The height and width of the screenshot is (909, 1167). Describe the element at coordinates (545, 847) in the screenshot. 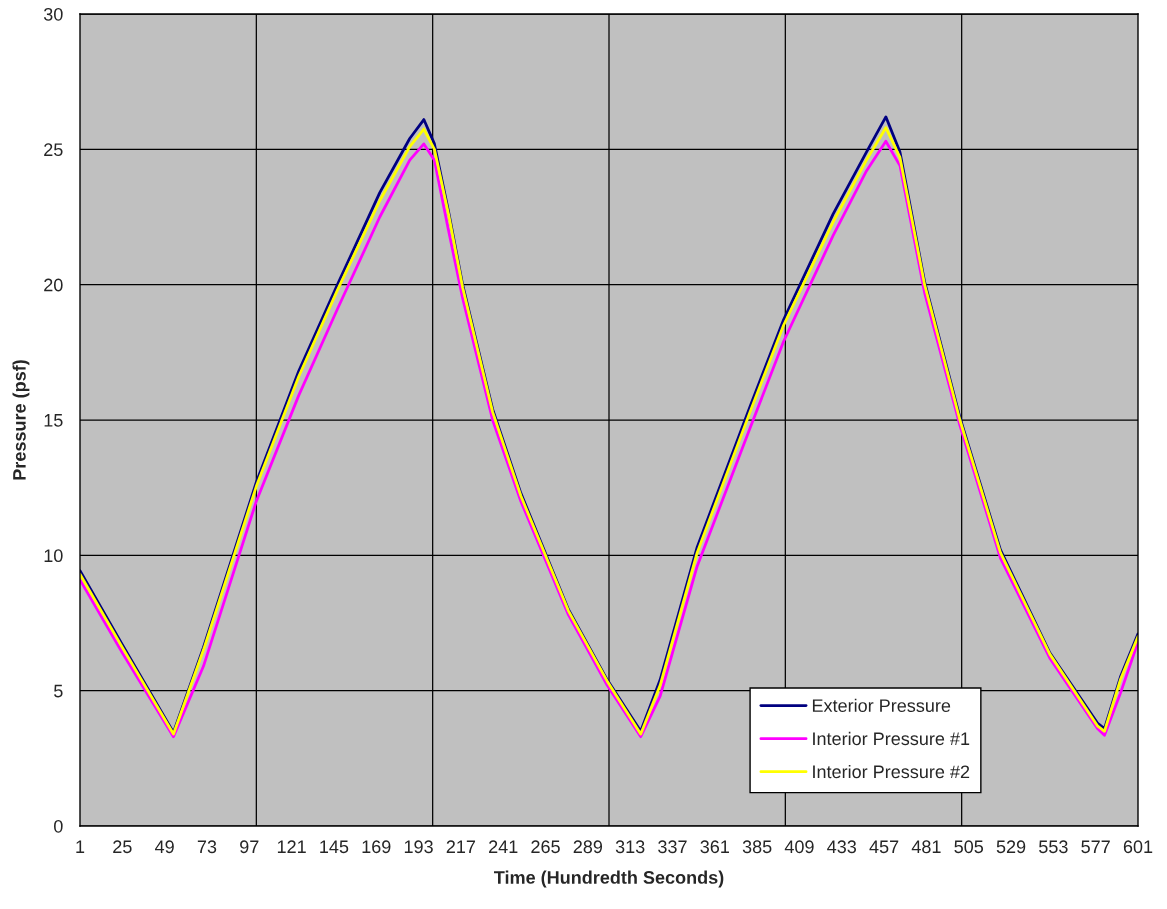

I see `x-tick-label: 265` at that location.